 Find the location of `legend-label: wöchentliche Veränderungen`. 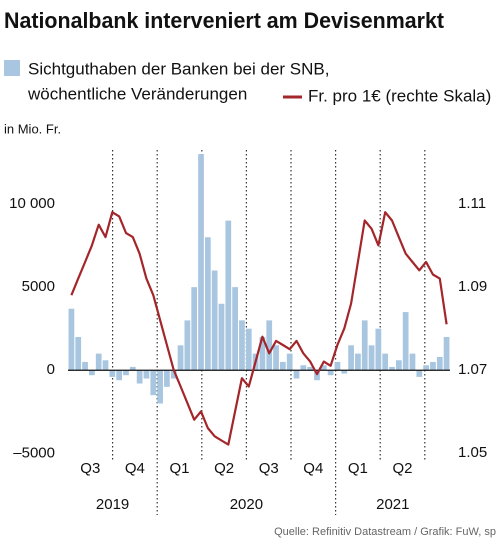

legend-label: wöchentliche Veränderungen is located at coordinates (137, 93).